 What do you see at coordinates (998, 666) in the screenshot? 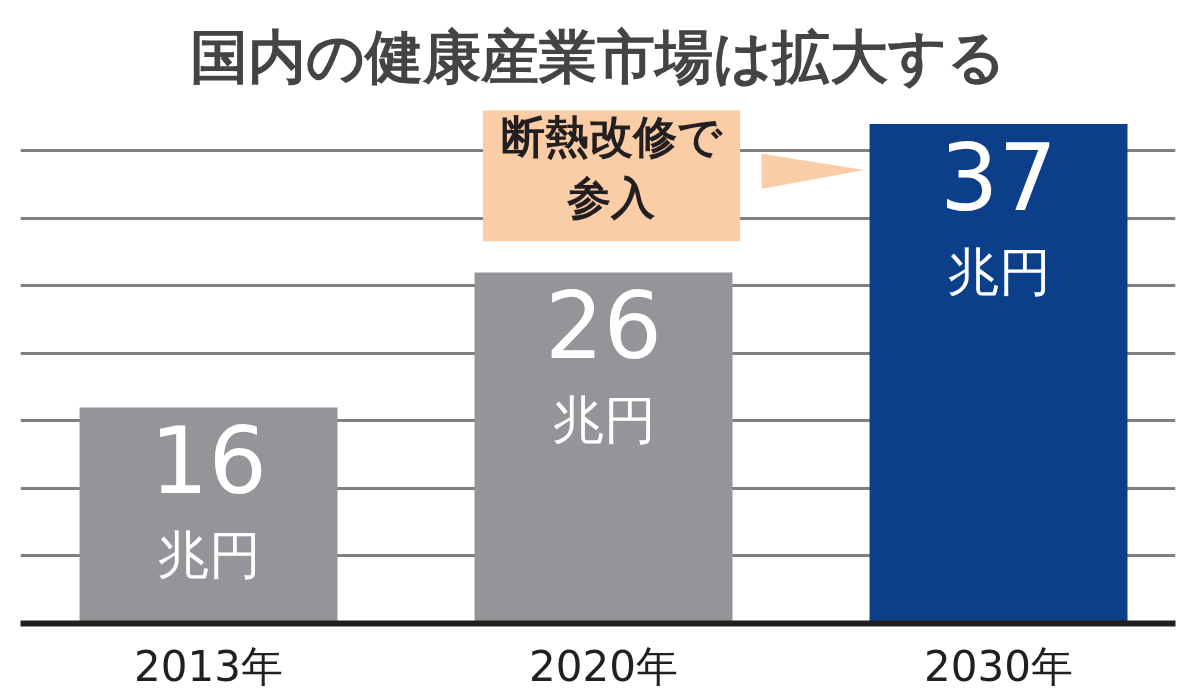
I see `x-tick-label: 2030年` at bounding box center [998, 666].